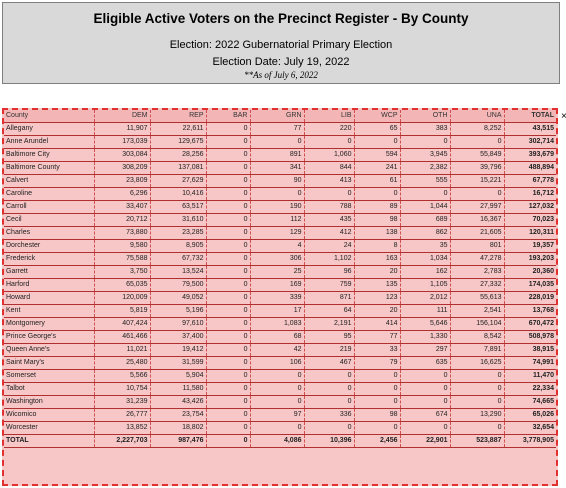 The image size is (566, 488). I want to click on value-cell-oth: 635, so click(425, 363).